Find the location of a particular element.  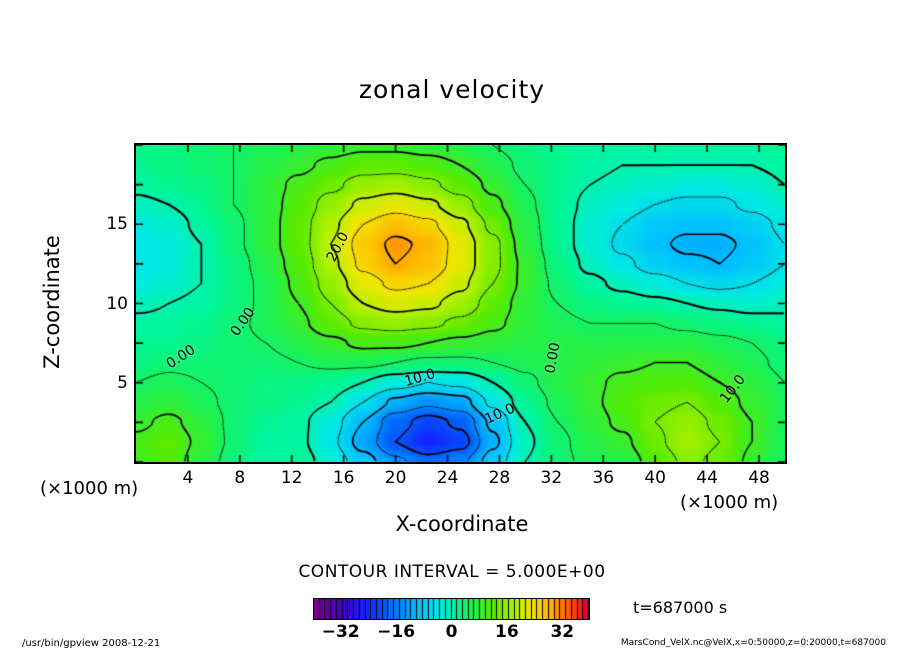

x-tick-44: 44 is located at coordinates (707, 478).